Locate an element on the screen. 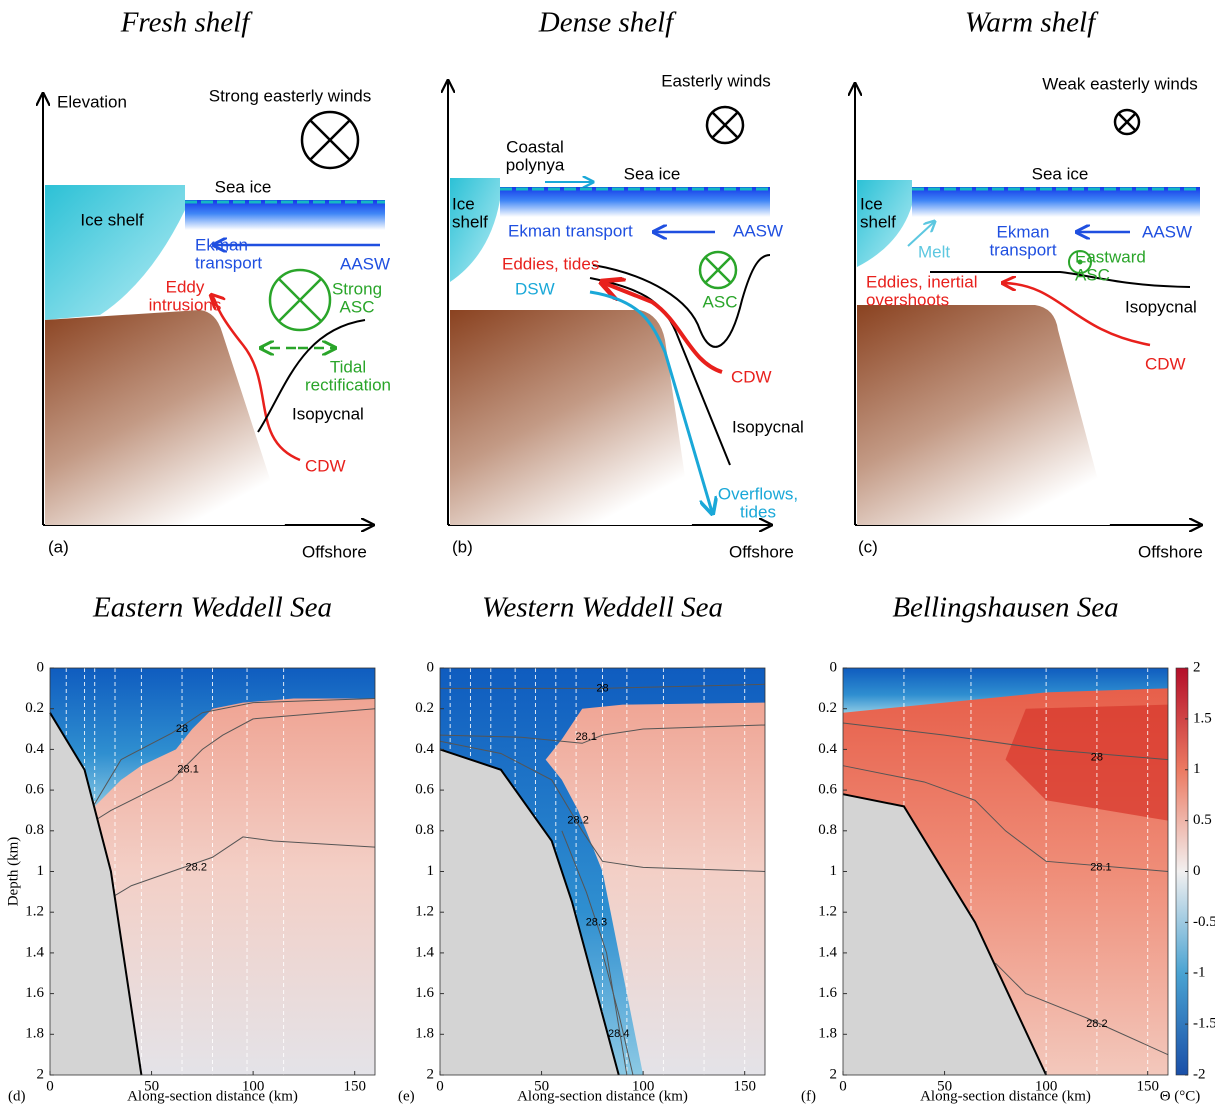 This screenshot has width=1215, height=1108. bathymetry is located at coordinates (529, 912).